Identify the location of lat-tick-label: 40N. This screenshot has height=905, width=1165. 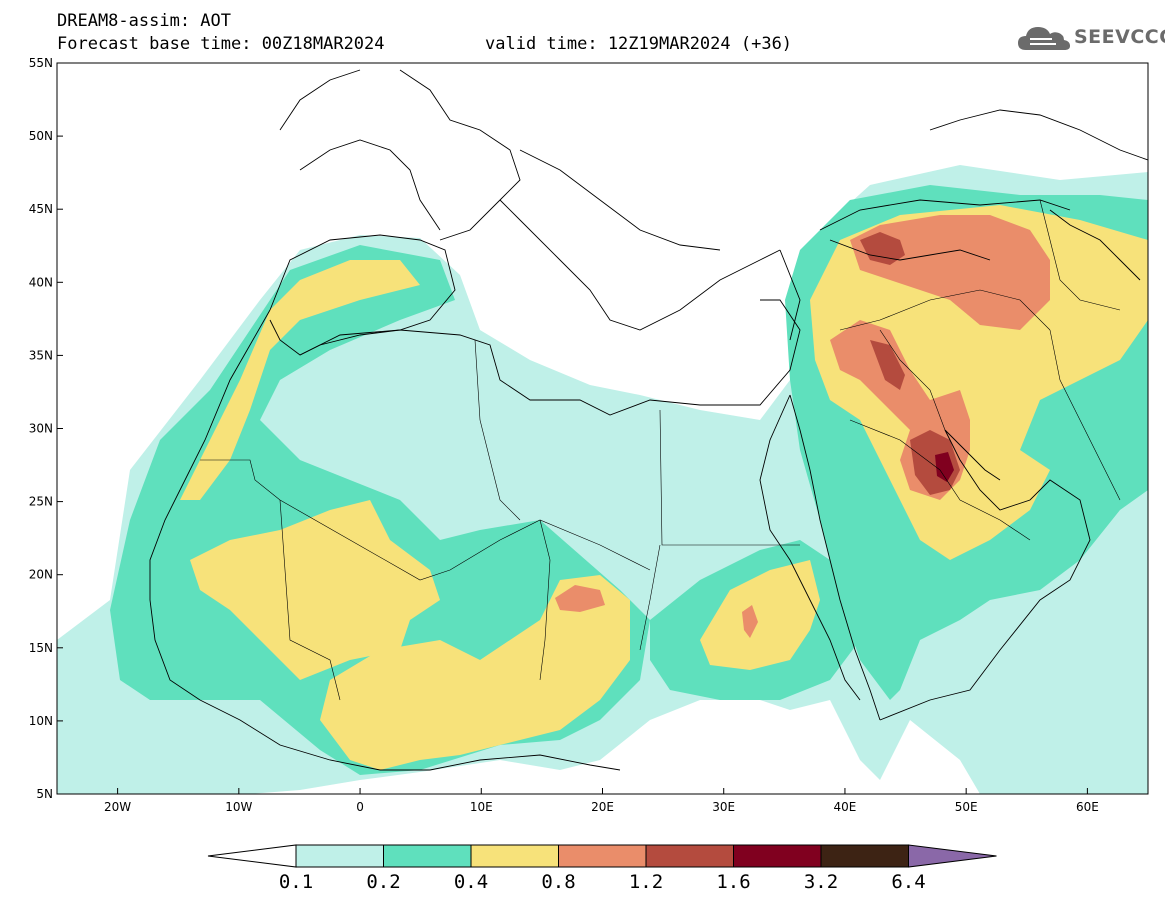
(41, 282).